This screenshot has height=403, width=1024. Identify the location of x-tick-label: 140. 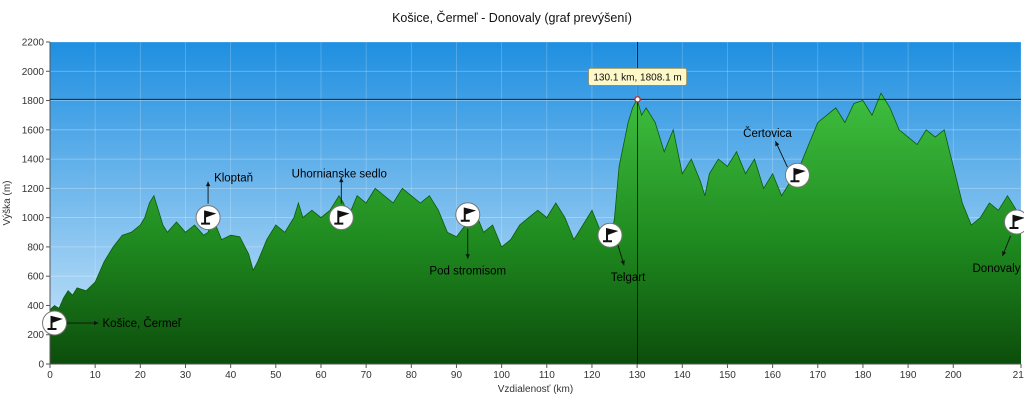
(682, 375).